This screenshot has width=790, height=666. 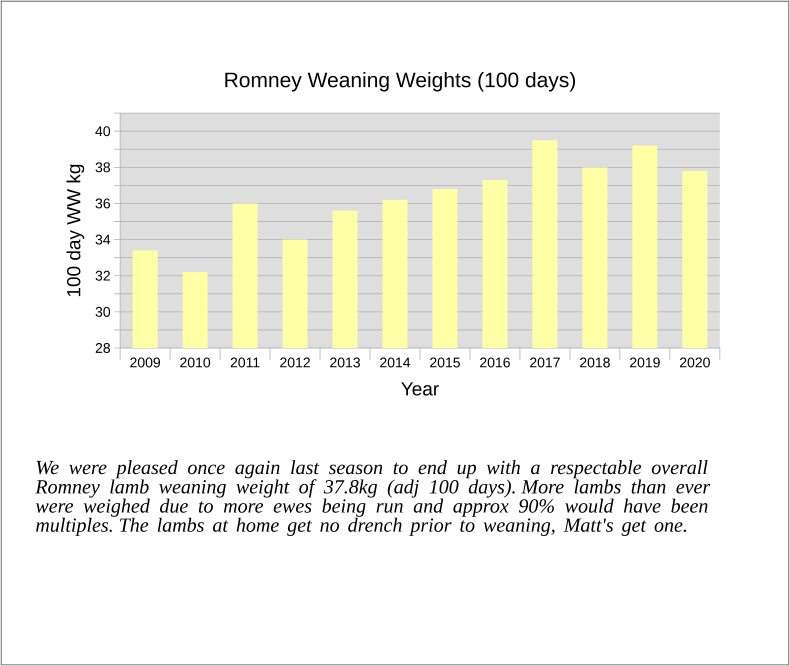 I want to click on y-tick-label: 30, so click(x=103, y=311).